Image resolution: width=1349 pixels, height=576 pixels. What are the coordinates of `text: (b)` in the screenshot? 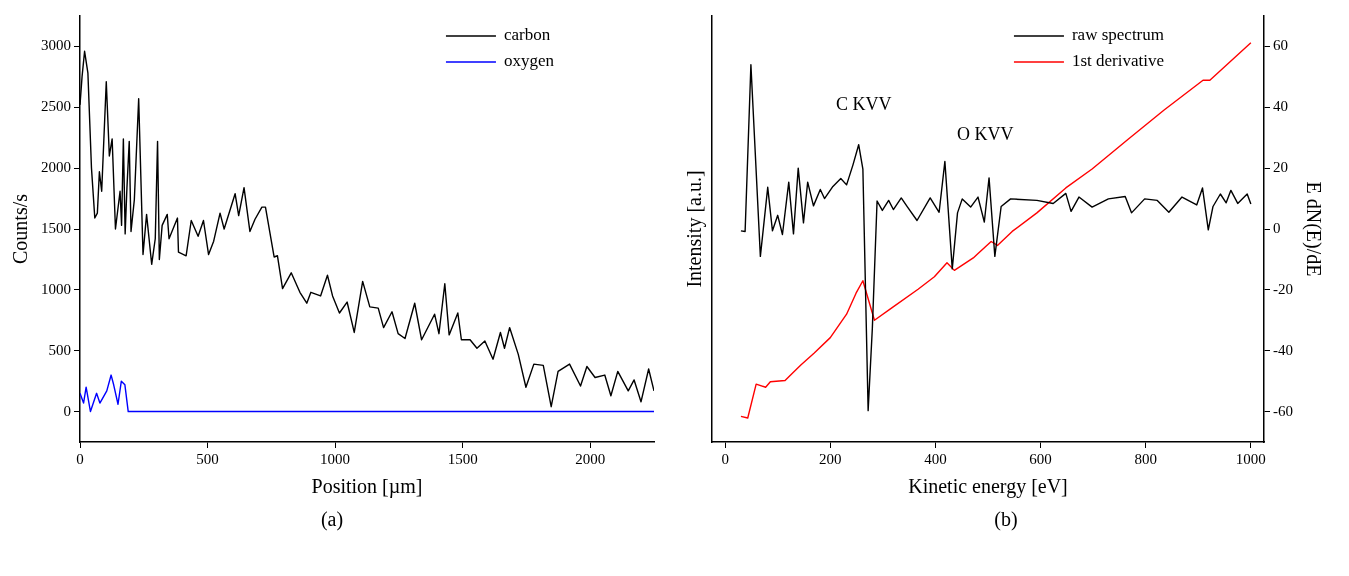 It's located at (1006, 519).